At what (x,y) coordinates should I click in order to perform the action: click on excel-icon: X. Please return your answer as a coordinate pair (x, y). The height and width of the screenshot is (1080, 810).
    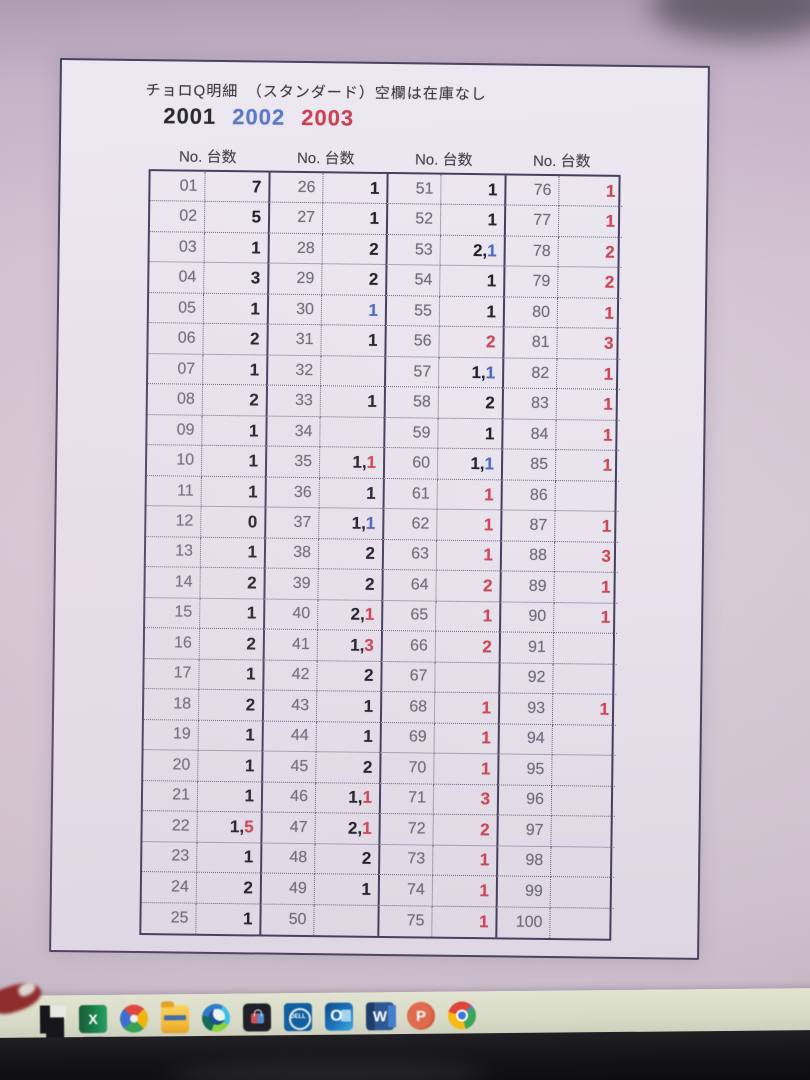
    Looking at the image, I should click on (93, 1019).